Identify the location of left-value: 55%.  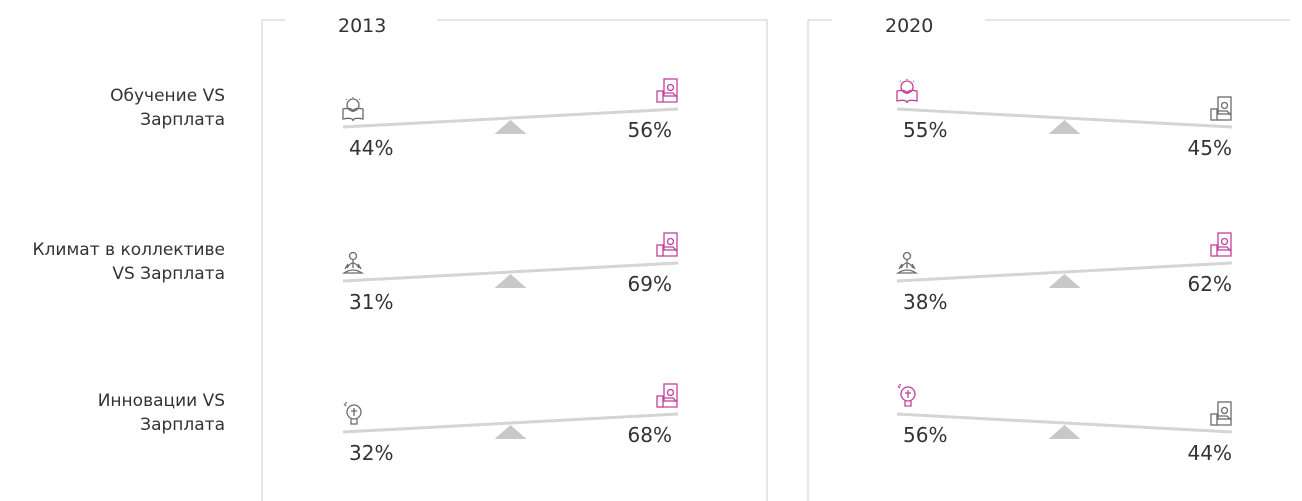
(925, 130).